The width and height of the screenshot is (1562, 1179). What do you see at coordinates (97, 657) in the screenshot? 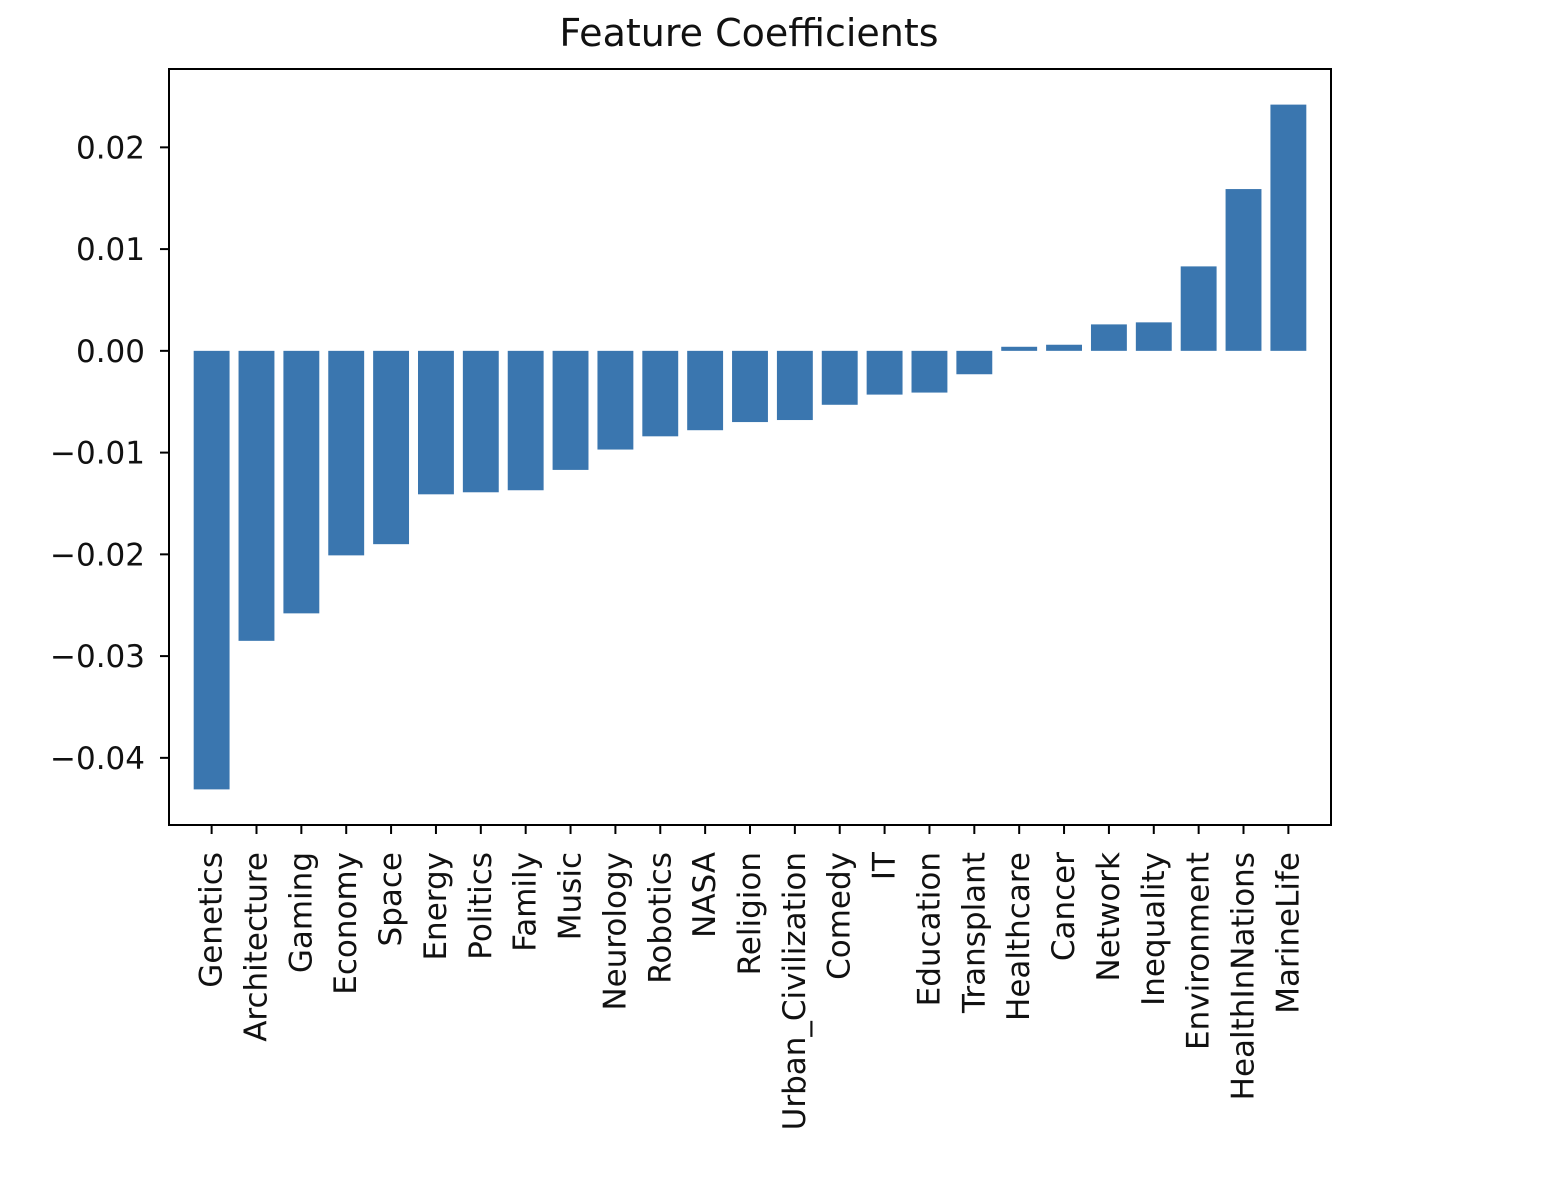
I see `y-tick-label: −0.03` at bounding box center [97, 657].